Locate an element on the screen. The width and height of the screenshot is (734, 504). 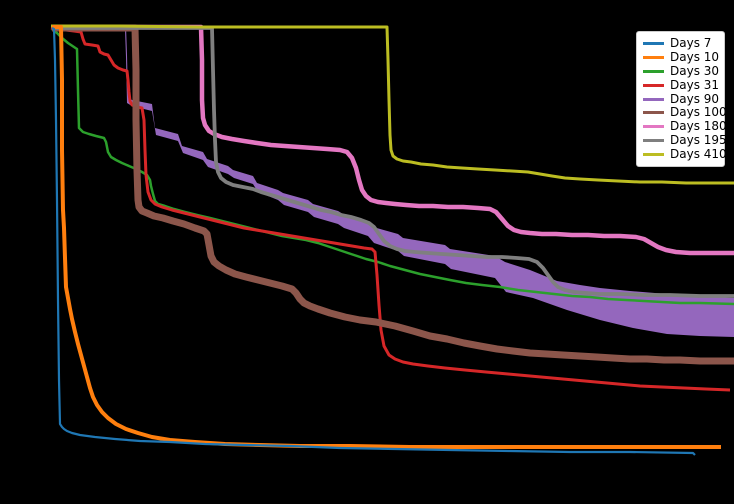
legend-item-days-31: Days 31 is located at coordinates (681, 84).